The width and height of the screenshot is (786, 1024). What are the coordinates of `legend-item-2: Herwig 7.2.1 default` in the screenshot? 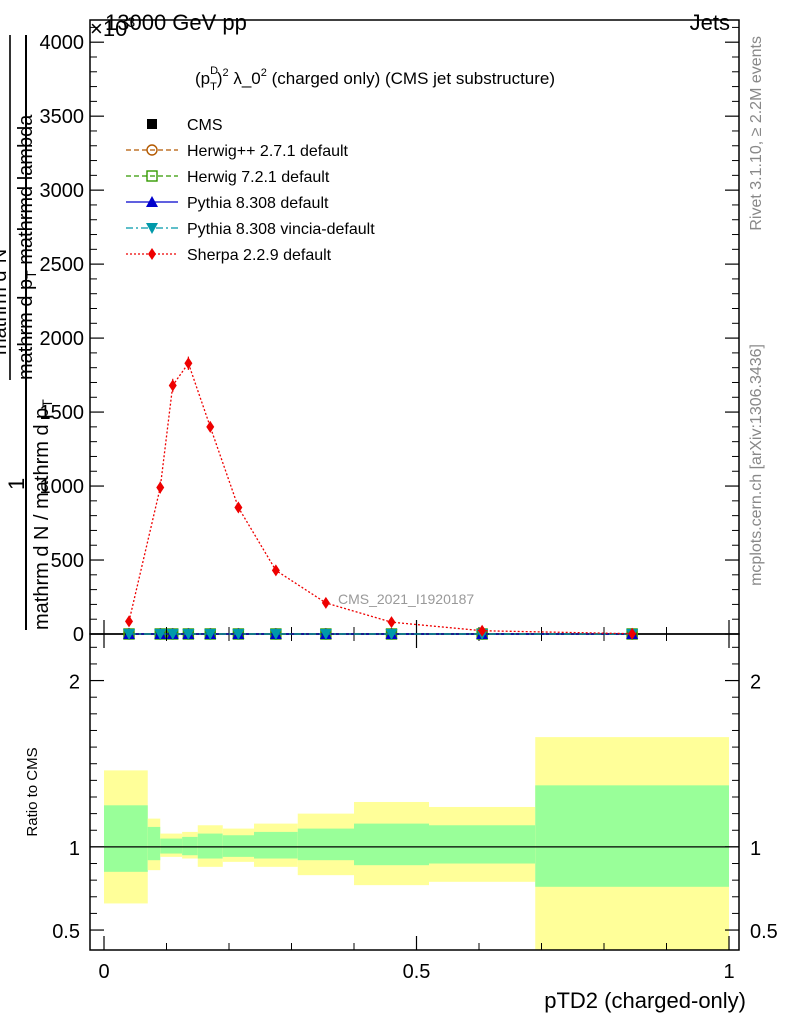 It's located at (228, 177).